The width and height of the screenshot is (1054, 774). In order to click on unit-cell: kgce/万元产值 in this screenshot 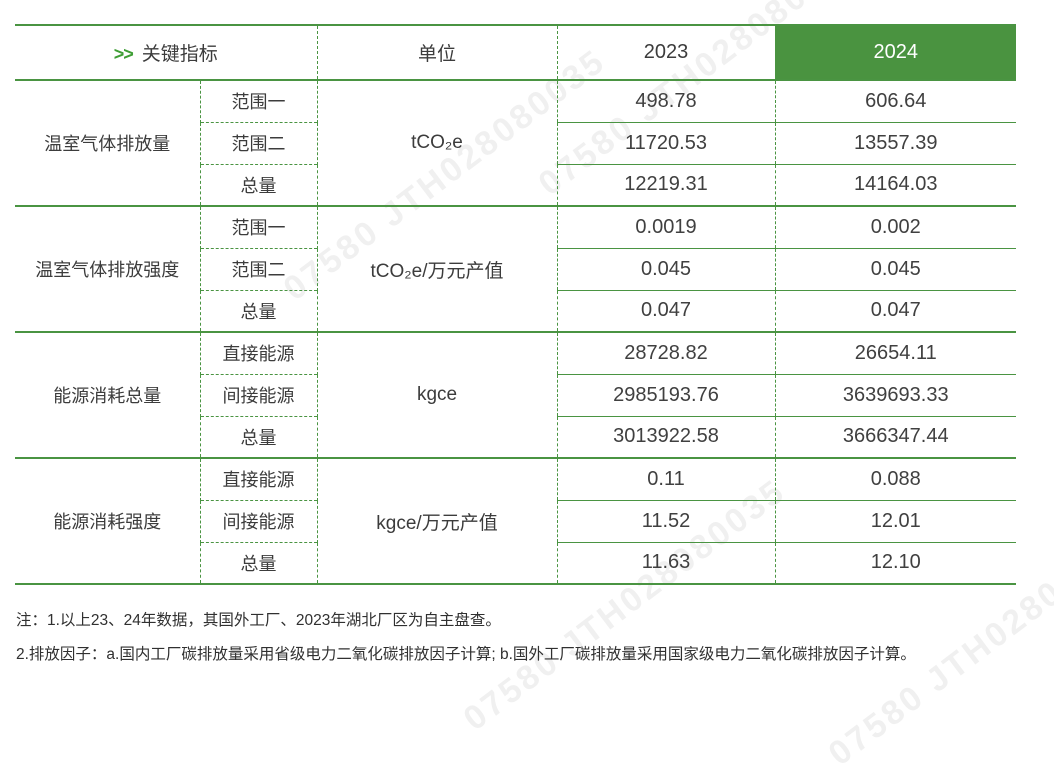, I will do `click(437, 520)`.